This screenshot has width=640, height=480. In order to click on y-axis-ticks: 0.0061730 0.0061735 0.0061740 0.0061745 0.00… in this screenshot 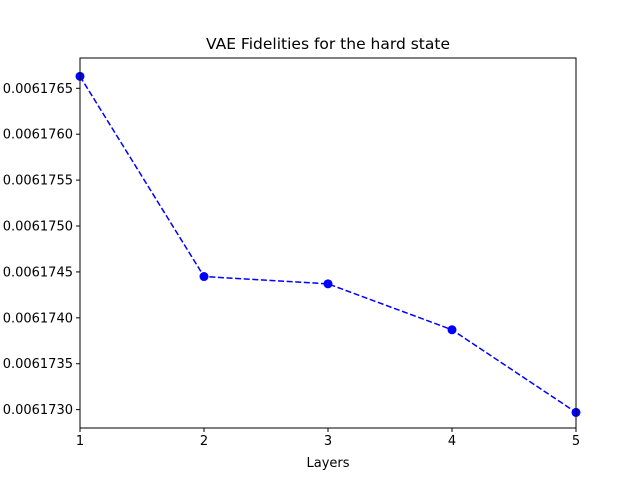, I will do `click(41, 250)`.